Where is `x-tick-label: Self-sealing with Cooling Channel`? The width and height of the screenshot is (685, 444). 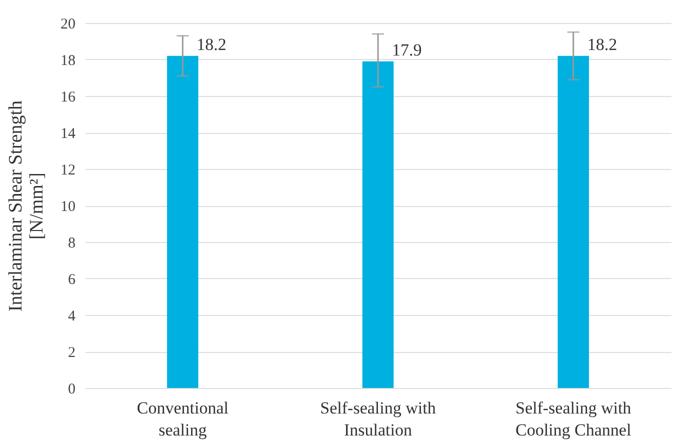 x-tick-label: Self-sealing with Cooling Channel is located at coordinates (573, 419).